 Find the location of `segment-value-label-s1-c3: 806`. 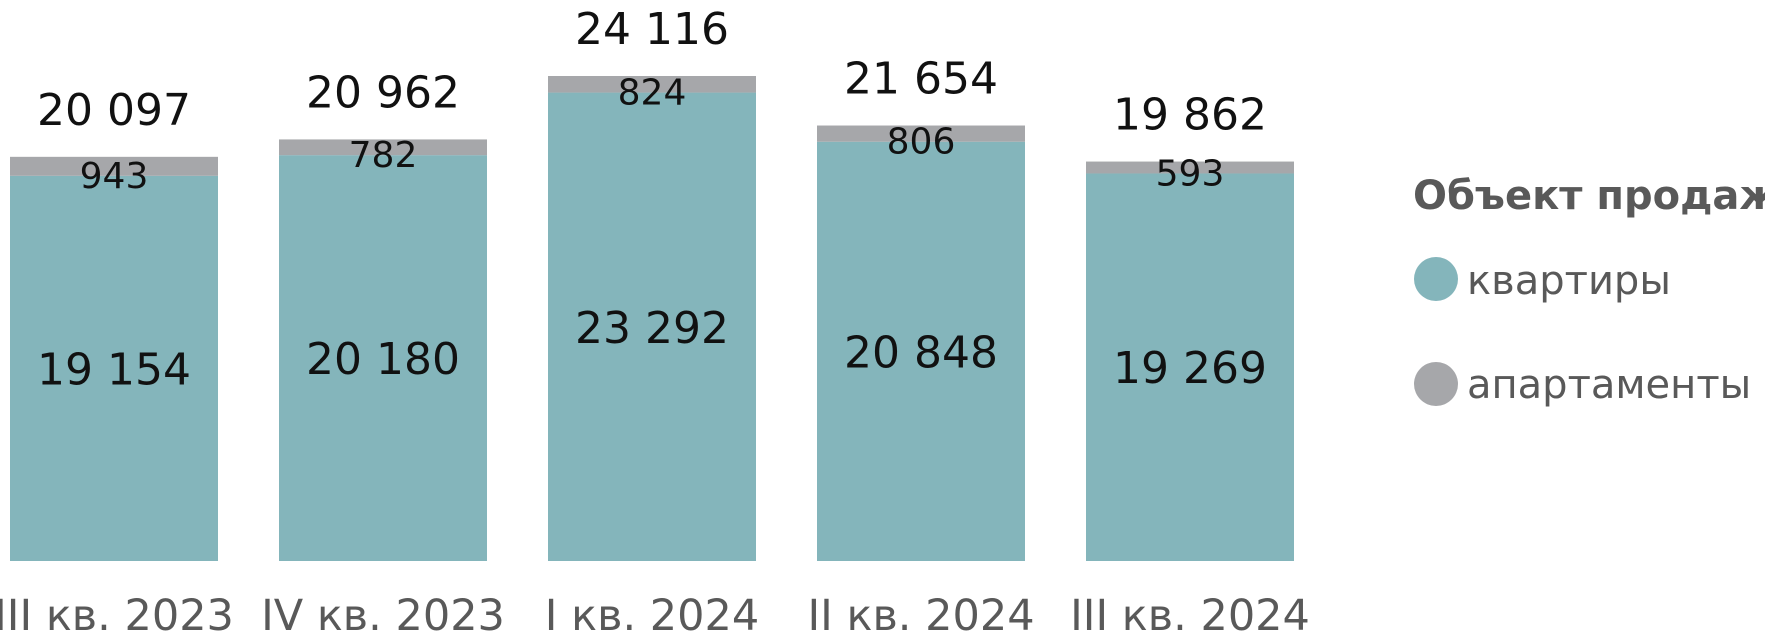

segment-value-label-s1-c3: 806 is located at coordinates (921, 142).